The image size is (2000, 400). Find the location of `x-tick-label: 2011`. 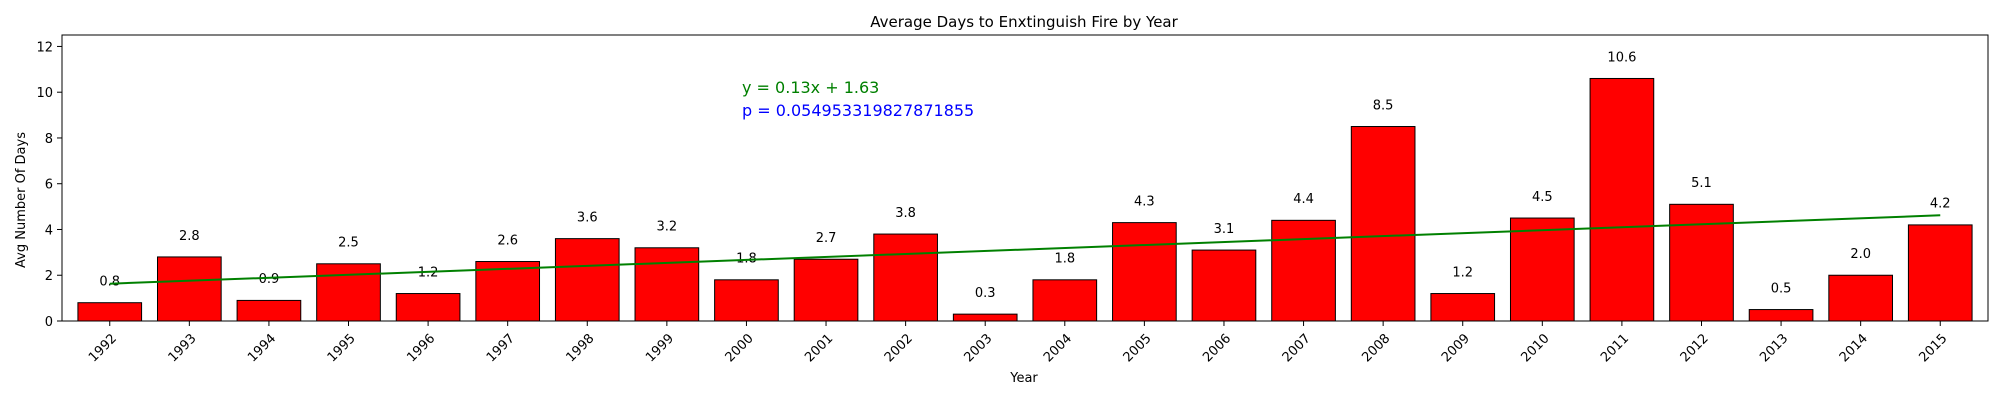

x-tick-label: 2011 is located at coordinates (1615, 348).